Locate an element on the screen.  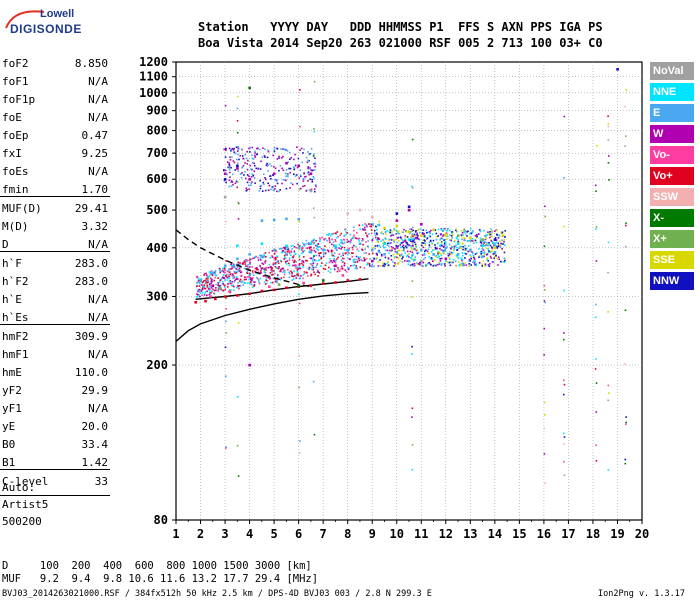
legend-item-nnw: NNW is located at coordinates (672, 281).